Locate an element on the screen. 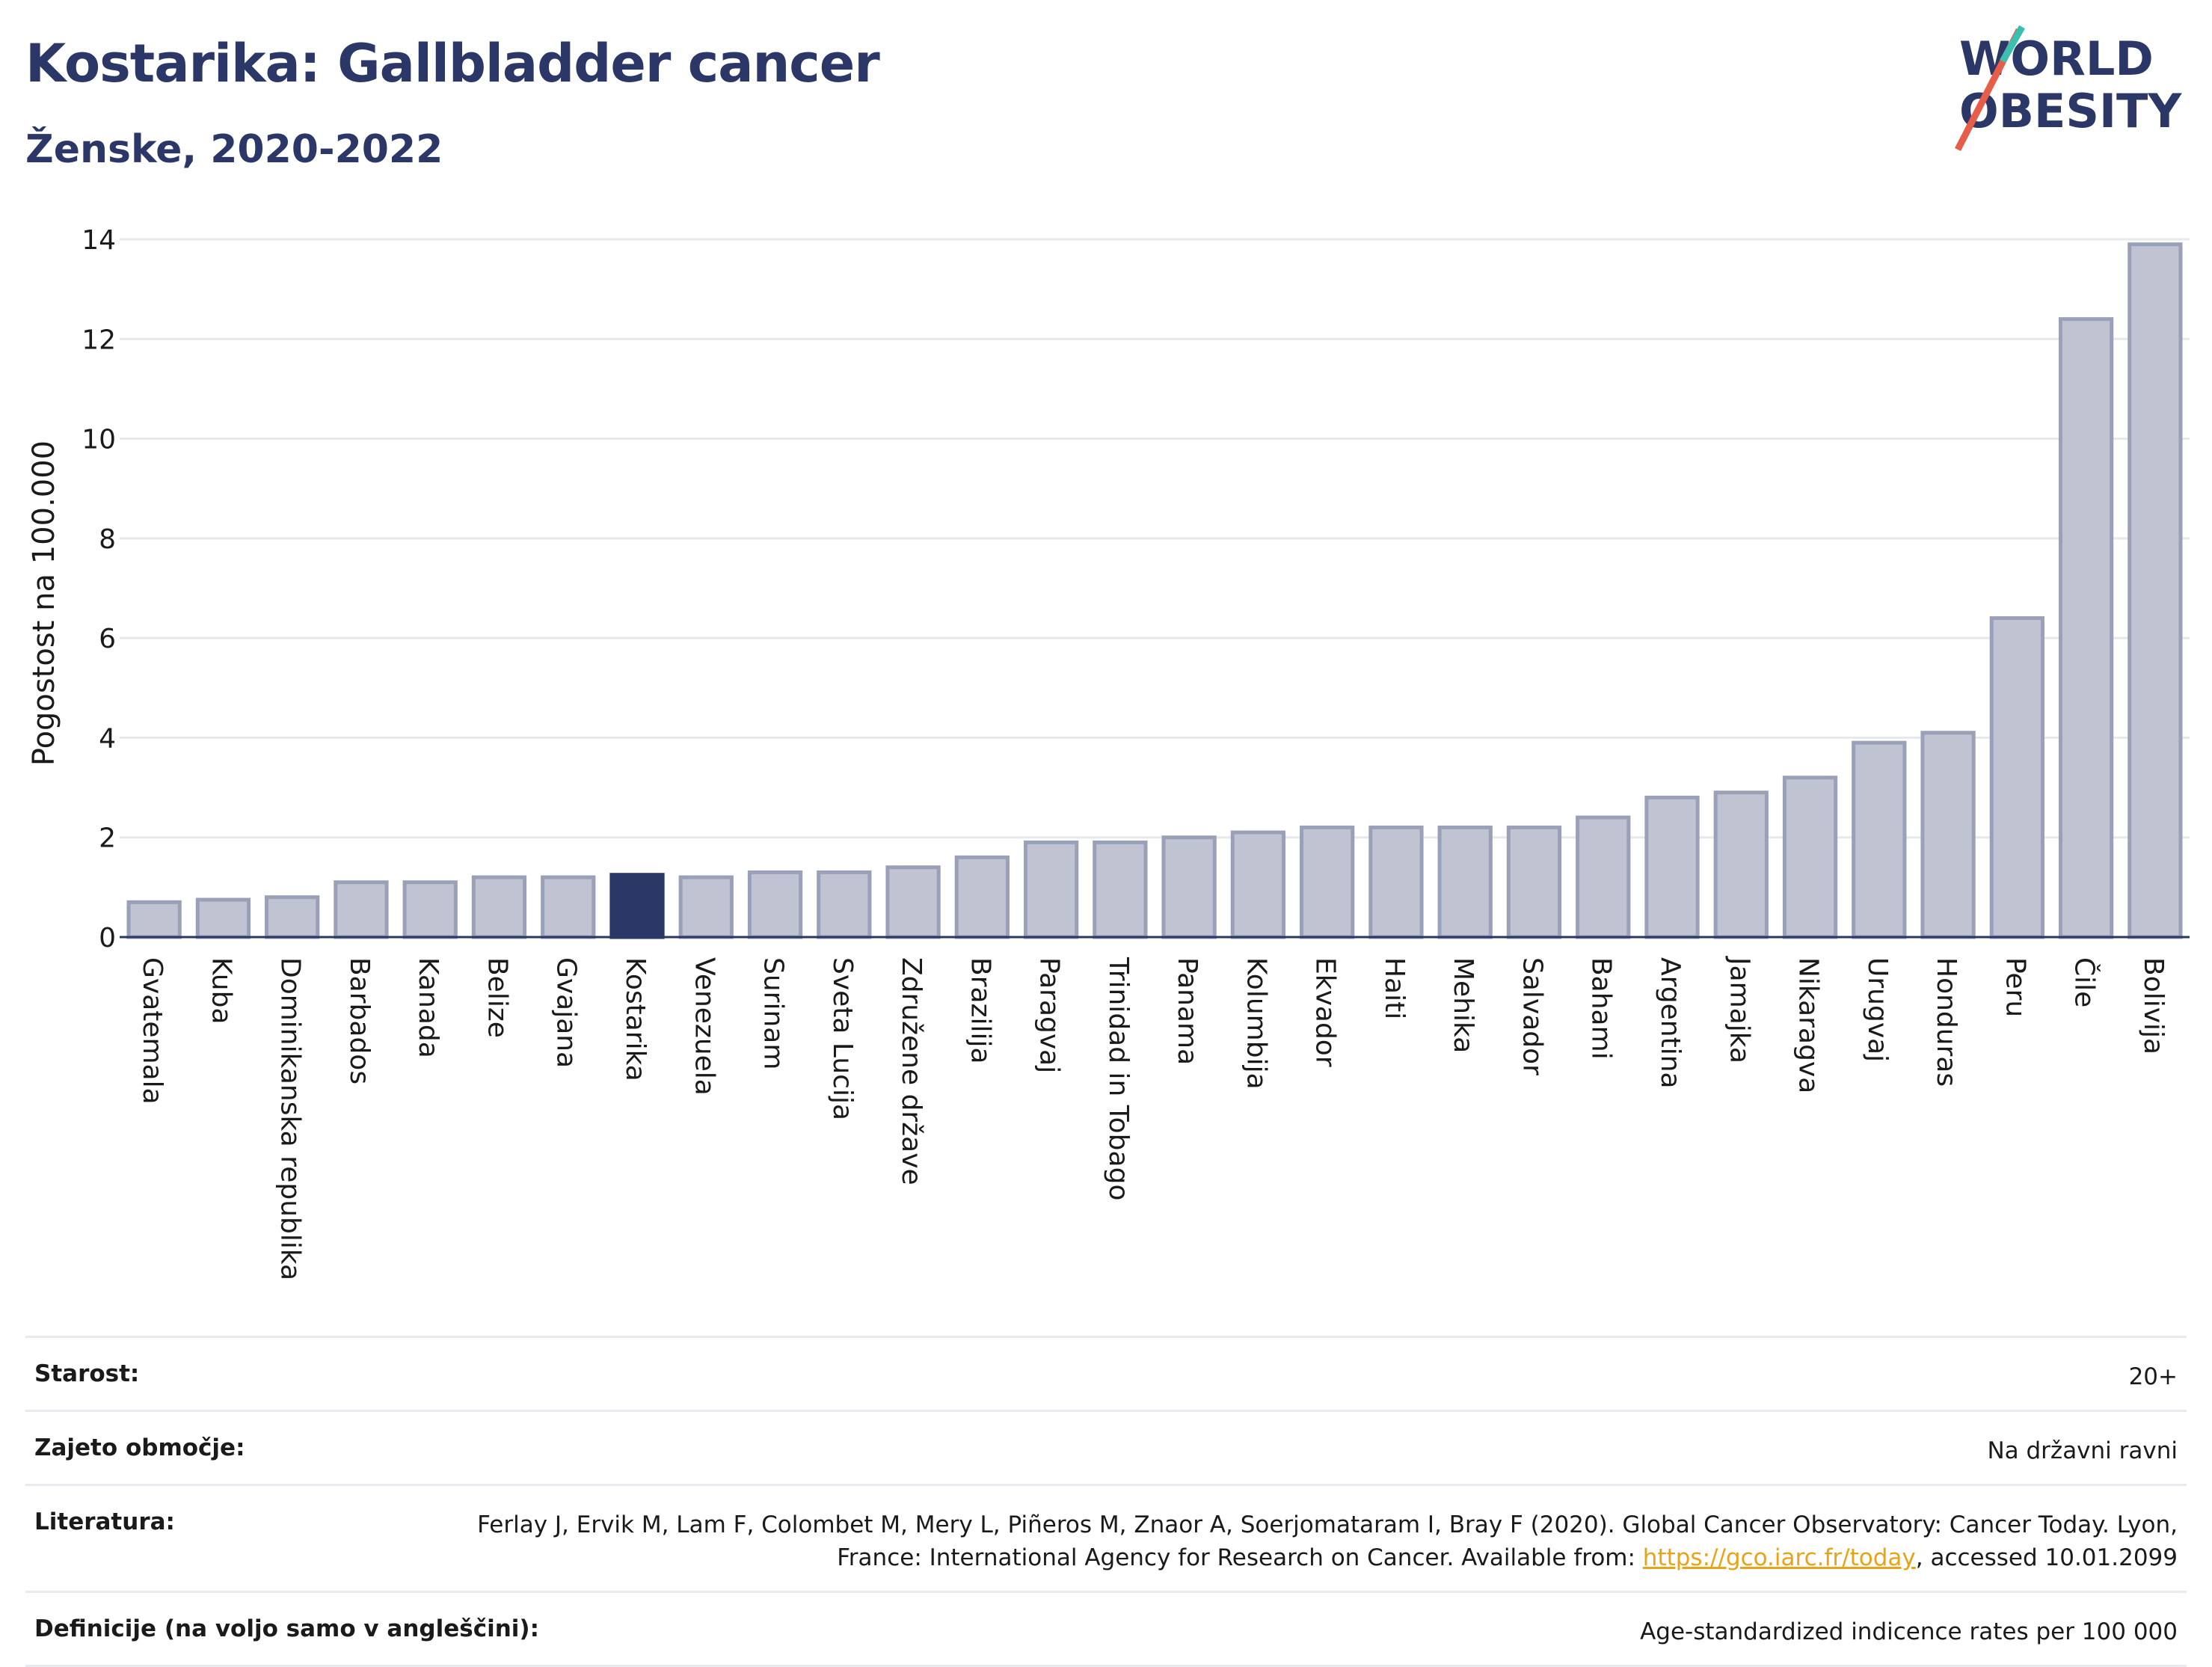  y-tick-label: 12 is located at coordinates (99, 340).